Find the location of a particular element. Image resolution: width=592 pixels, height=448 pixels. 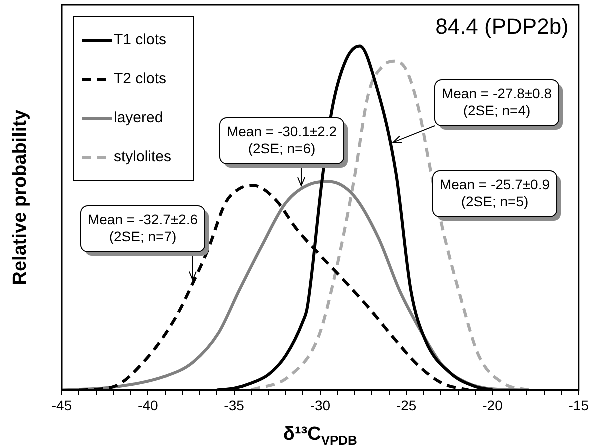

chart-title: 84.4 (PDP2b) is located at coordinates (502, 27).